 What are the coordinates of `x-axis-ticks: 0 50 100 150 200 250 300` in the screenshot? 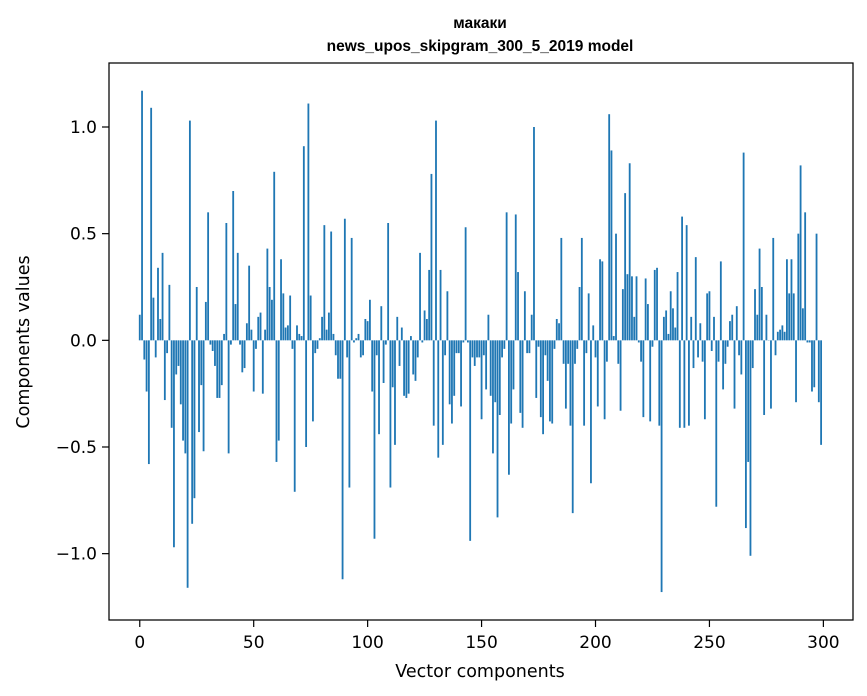 It's located at (487, 636).